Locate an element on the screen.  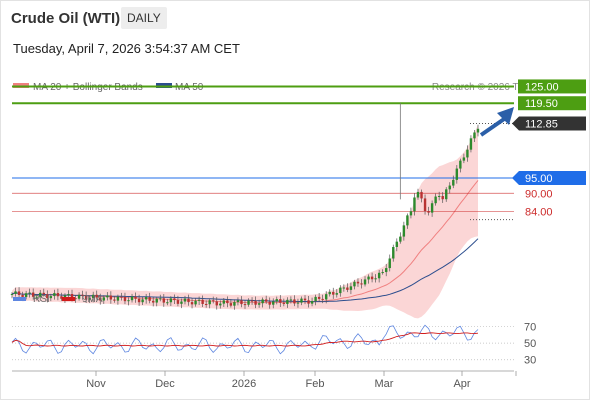
level-label-95-00: 95.00 is located at coordinates (539, 179).